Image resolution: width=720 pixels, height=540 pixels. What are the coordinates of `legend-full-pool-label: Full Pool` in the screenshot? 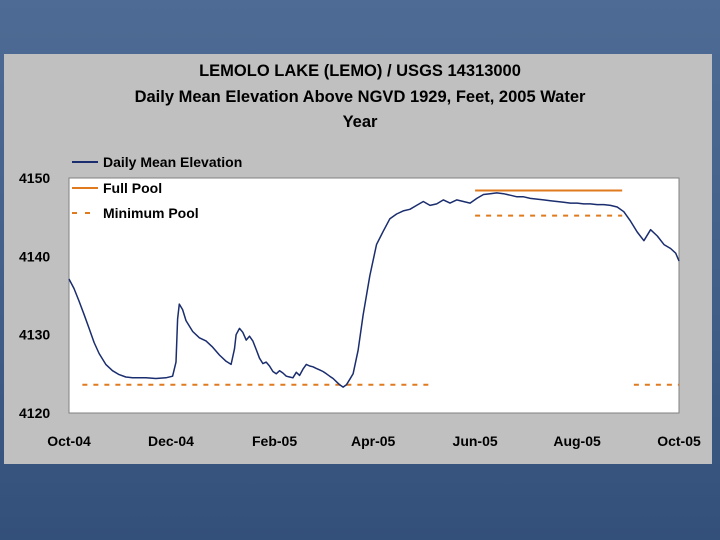 It's located at (132, 188).